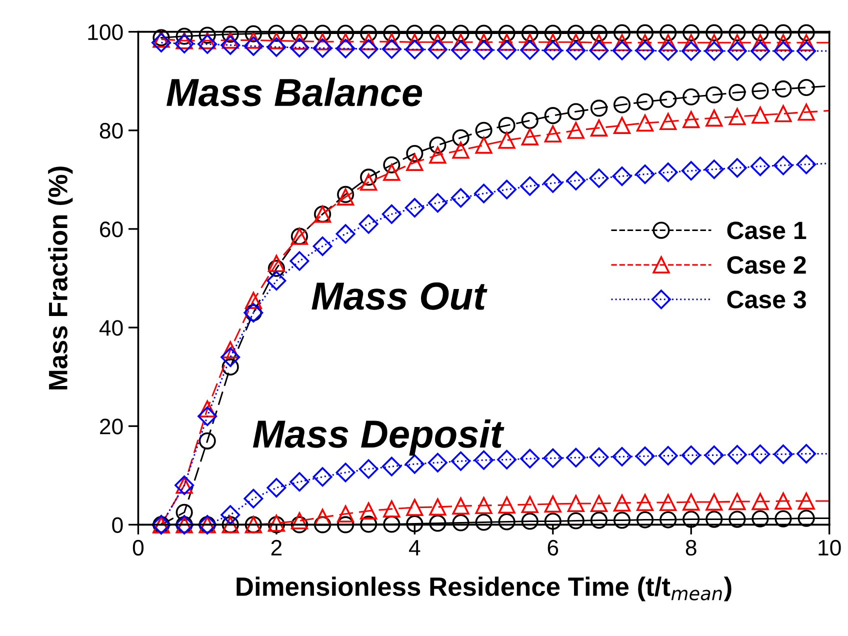  Describe the element at coordinates (378, 437) in the screenshot. I see `annotation: Mass Deposit` at that location.